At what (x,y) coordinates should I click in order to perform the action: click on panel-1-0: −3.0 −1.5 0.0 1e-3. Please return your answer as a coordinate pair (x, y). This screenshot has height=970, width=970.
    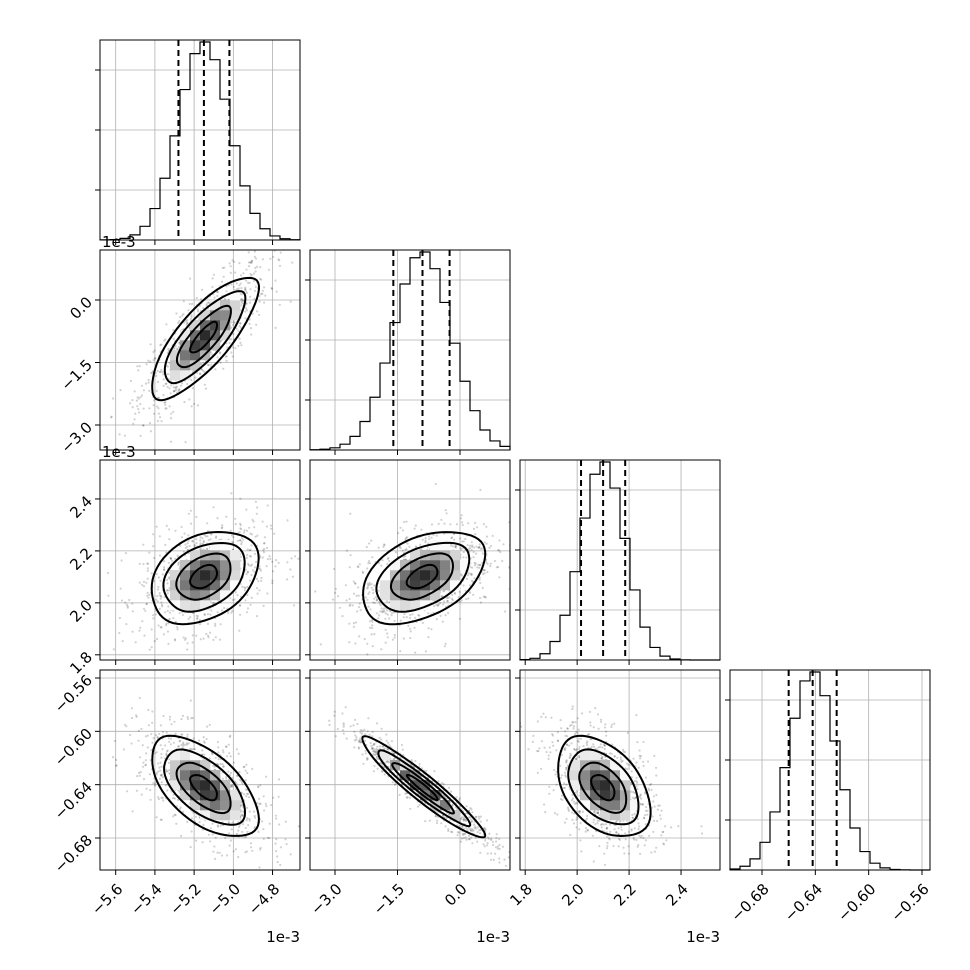
    Looking at the image, I should click on (179, 345).